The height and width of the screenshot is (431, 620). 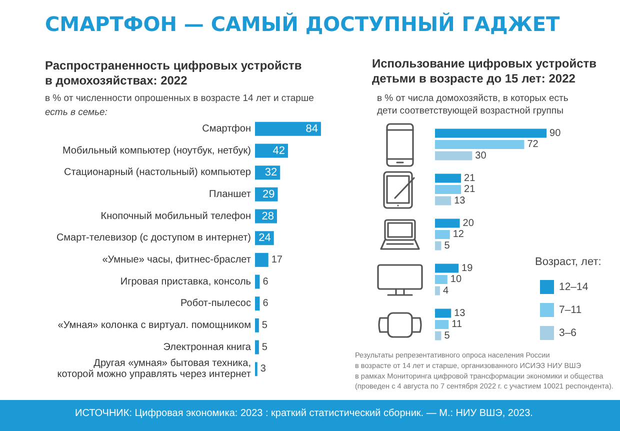 What do you see at coordinates (570, 310) in the screenshot?
I see `legend-label: 7–11` at bounding box center [570, 310].